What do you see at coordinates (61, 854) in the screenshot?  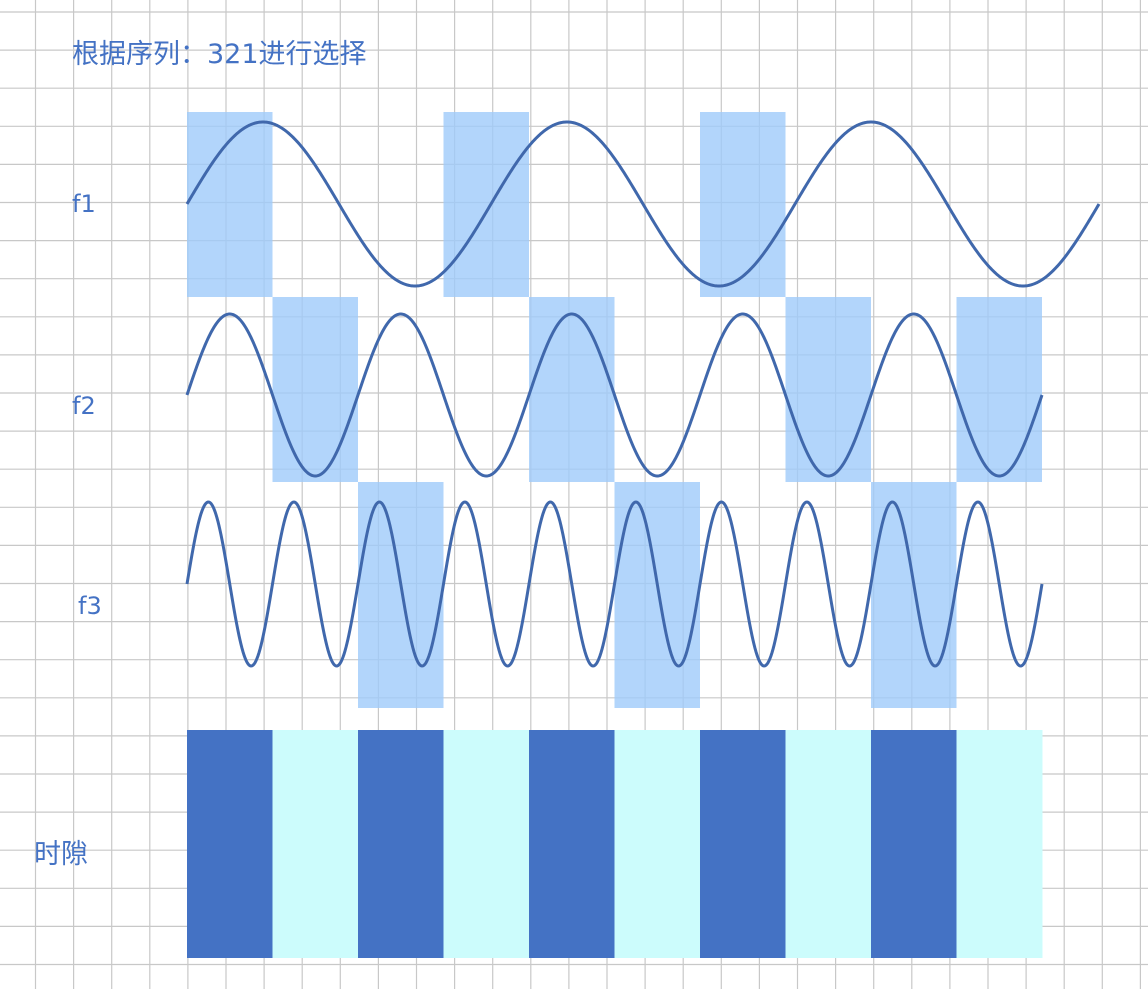 I see `timeslot-label: 时隙` at bounding box center [61, 854].